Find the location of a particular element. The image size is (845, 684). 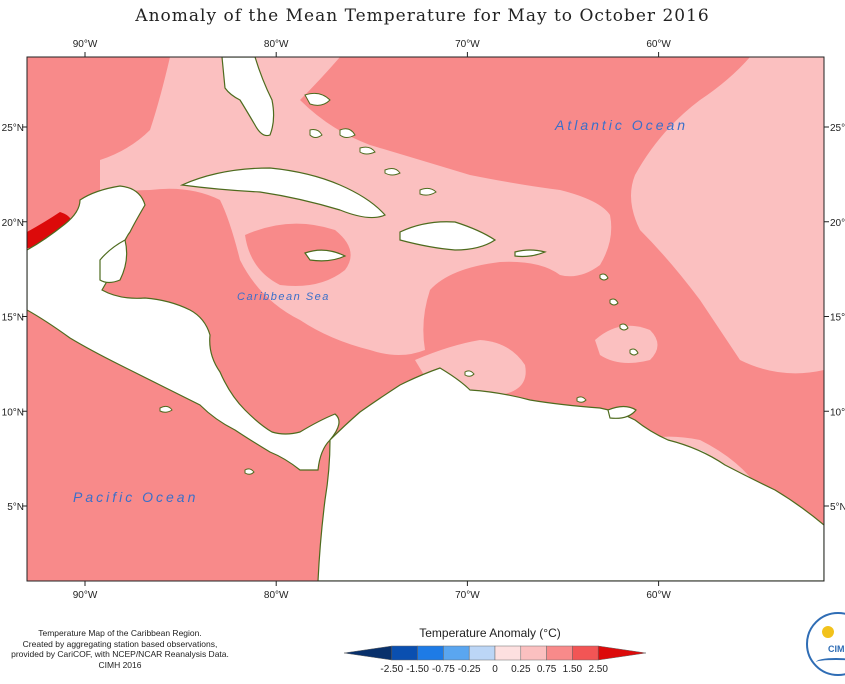

legend-tick-label: -0.25 is located at coordinates (469, 669).